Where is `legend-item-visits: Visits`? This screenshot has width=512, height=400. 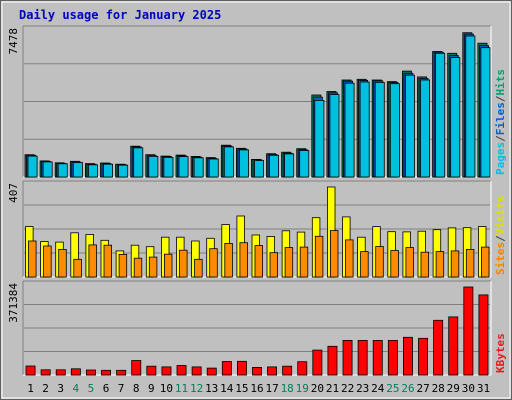
legend-item-visits: Visits is located at coordinates (500, 216).